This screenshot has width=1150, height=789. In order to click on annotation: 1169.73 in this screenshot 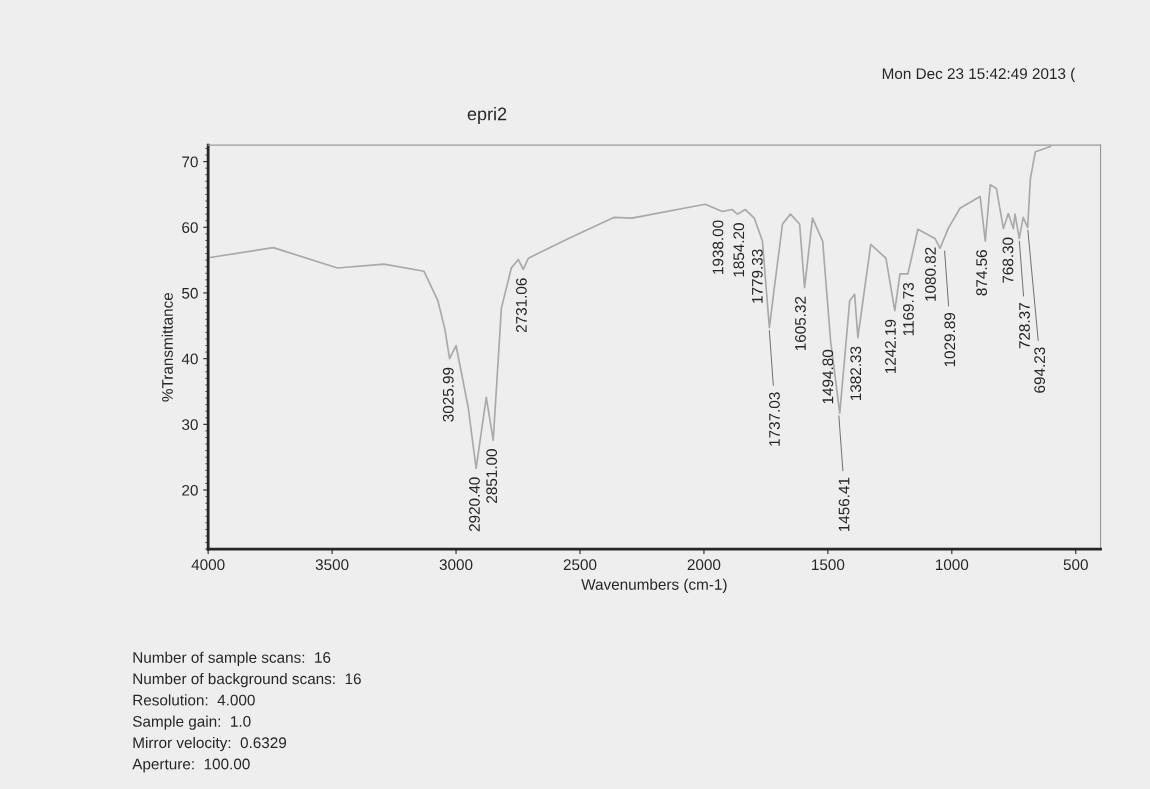, I will do `click(908, 309)`.